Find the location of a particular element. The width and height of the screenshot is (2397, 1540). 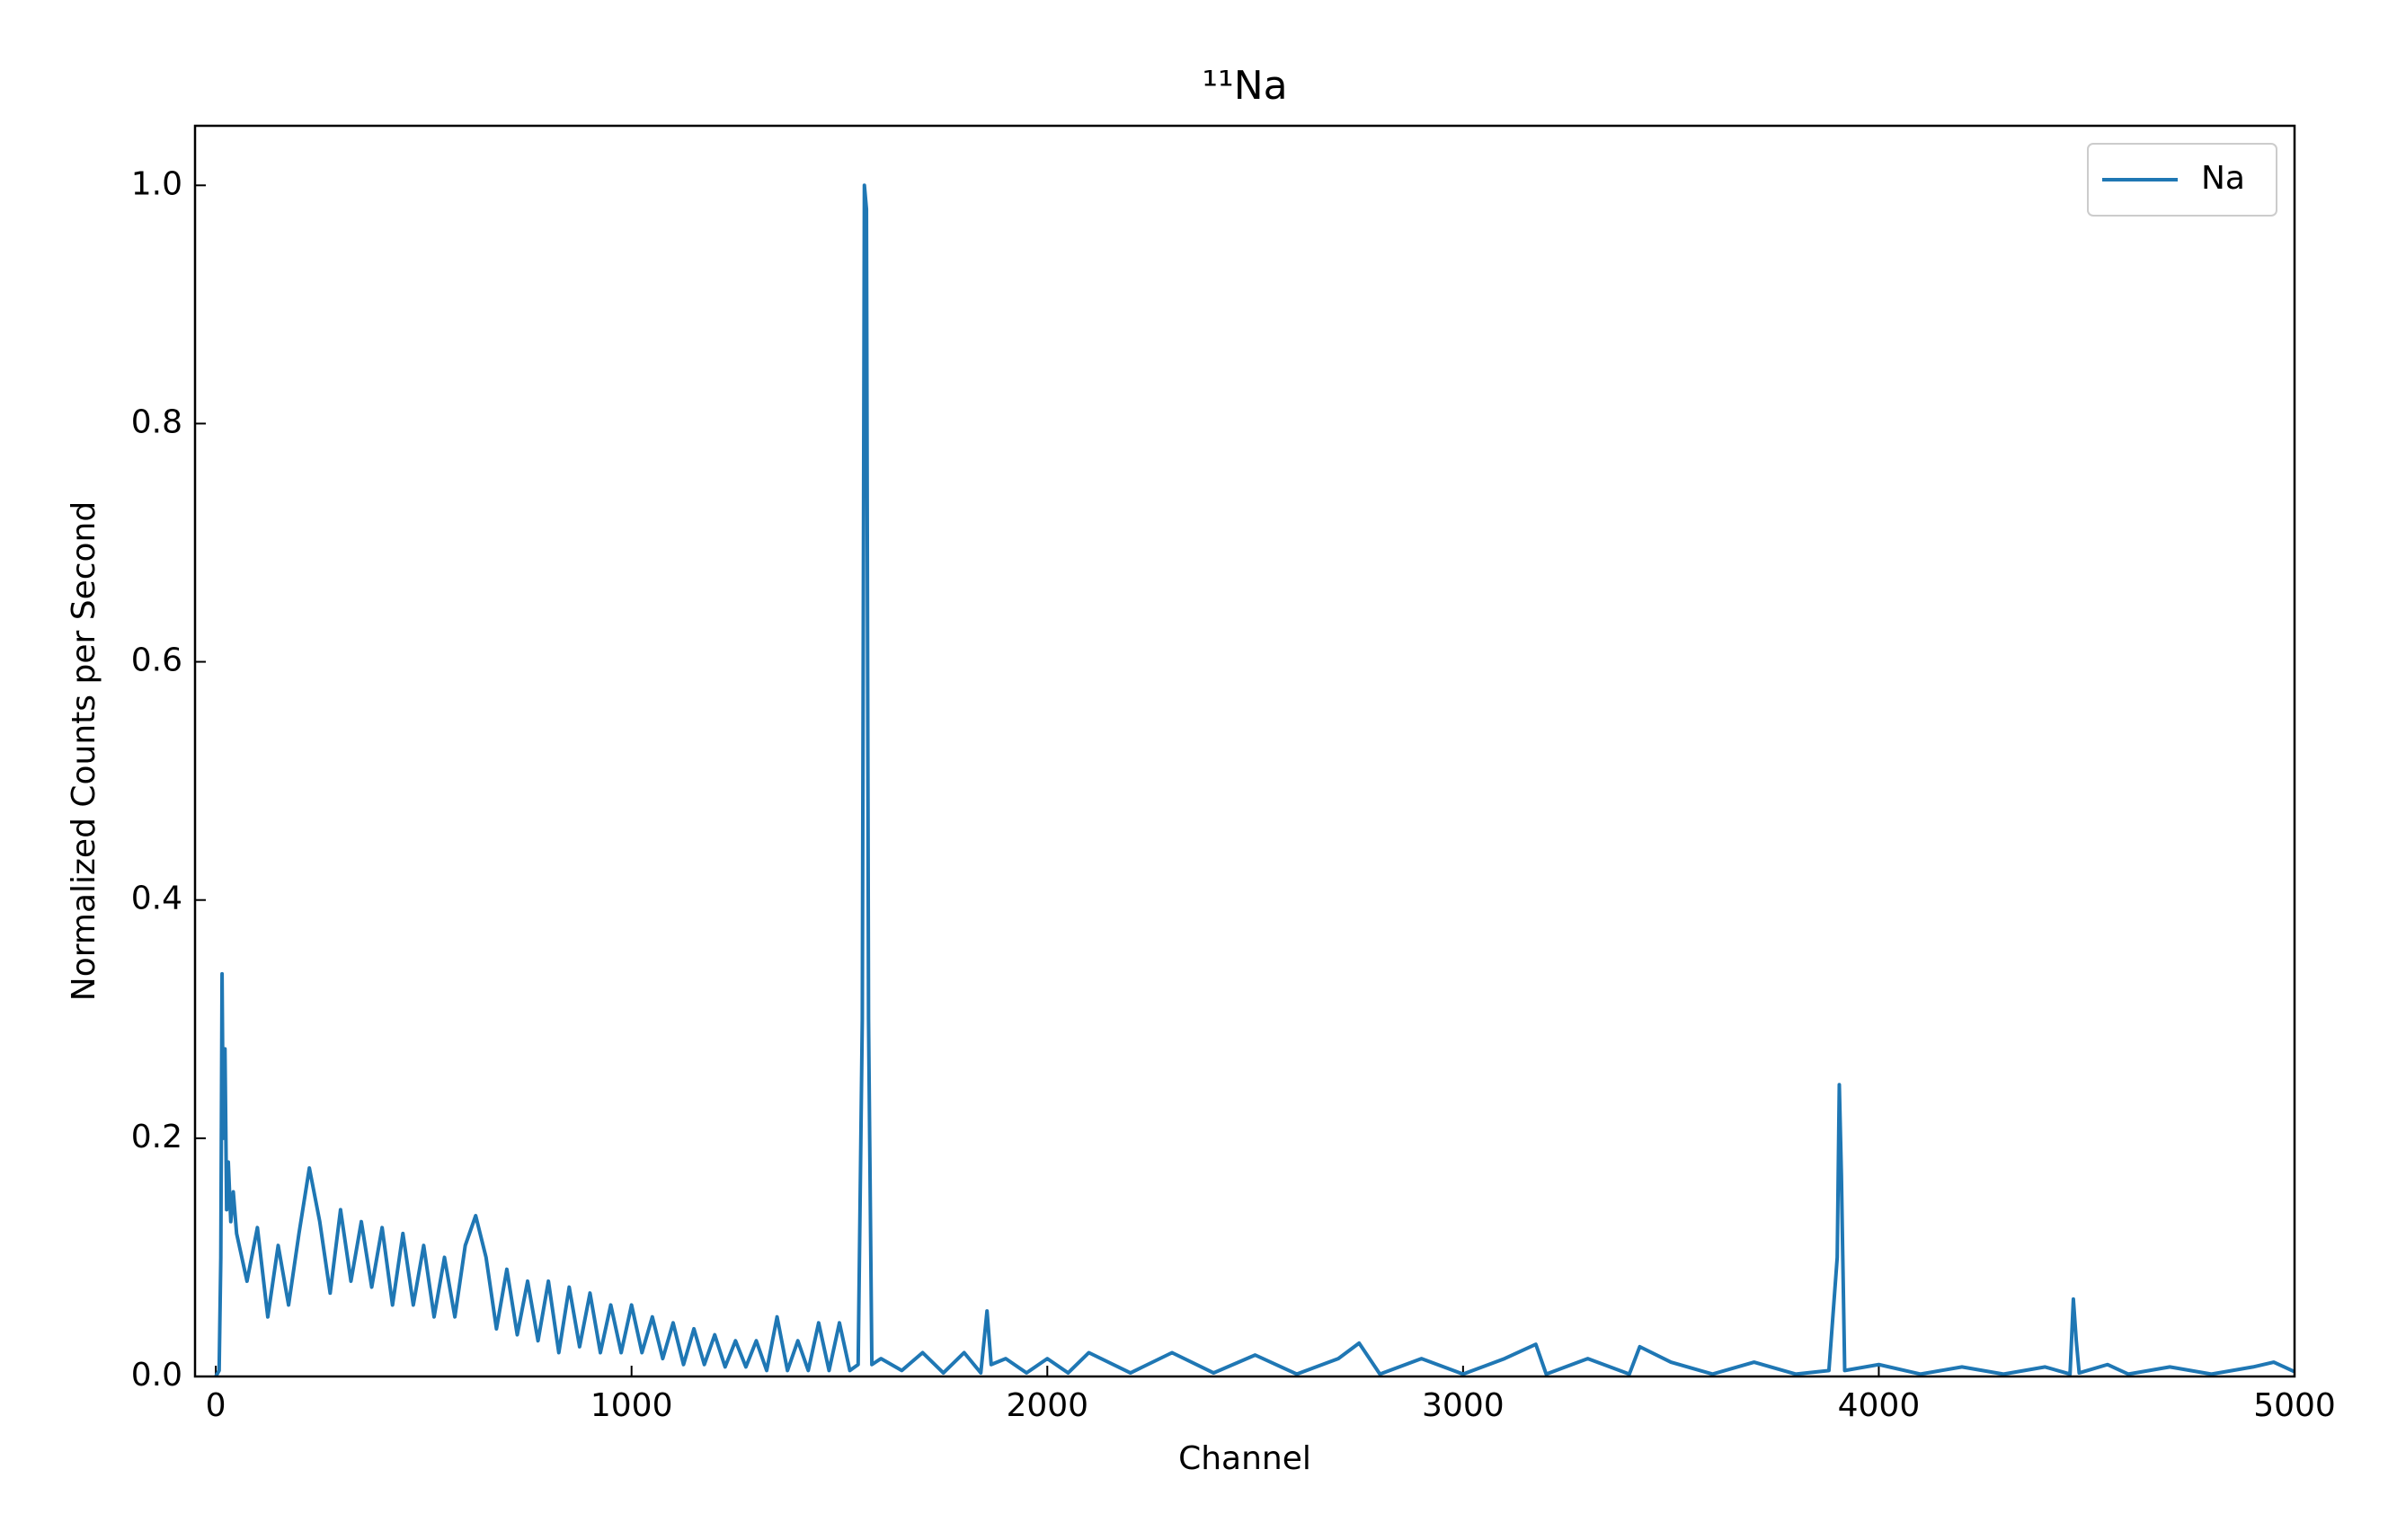

x-tick-label: 5000 is located at coordinates (2294, 1405).